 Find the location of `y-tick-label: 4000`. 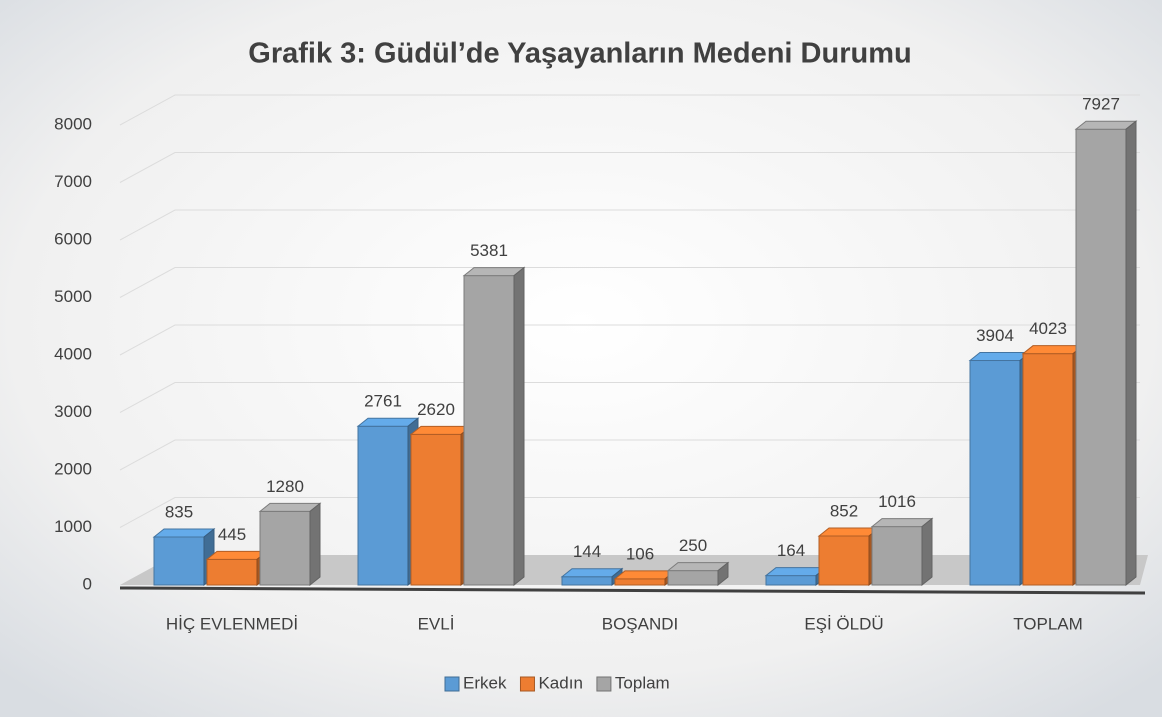

y-tick-label: 4000 is located at coordinates (73, 353).